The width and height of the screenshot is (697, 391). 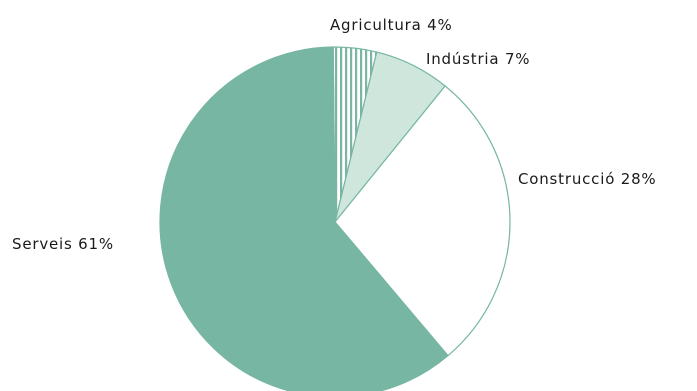 I want to click on label-serveis: Serveis 61%, so click(x=63, y=244).